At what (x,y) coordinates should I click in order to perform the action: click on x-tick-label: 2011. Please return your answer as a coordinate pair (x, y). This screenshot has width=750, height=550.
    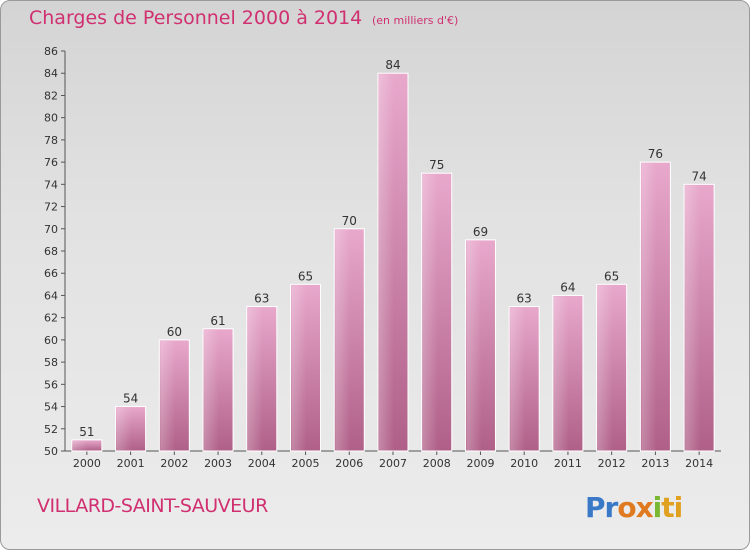
    Looking at the image, I should click on (568, 463).